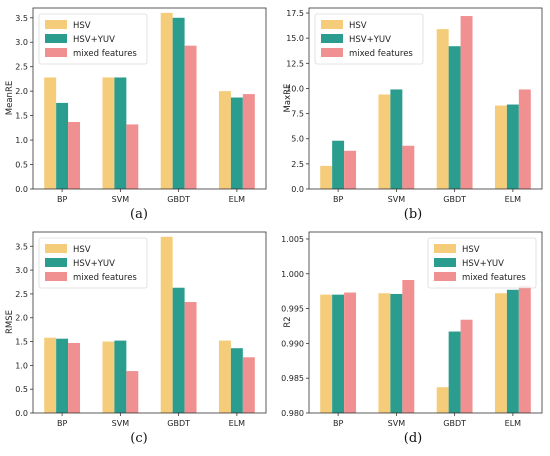  I want to click on caption: (b), so click(413, 214).